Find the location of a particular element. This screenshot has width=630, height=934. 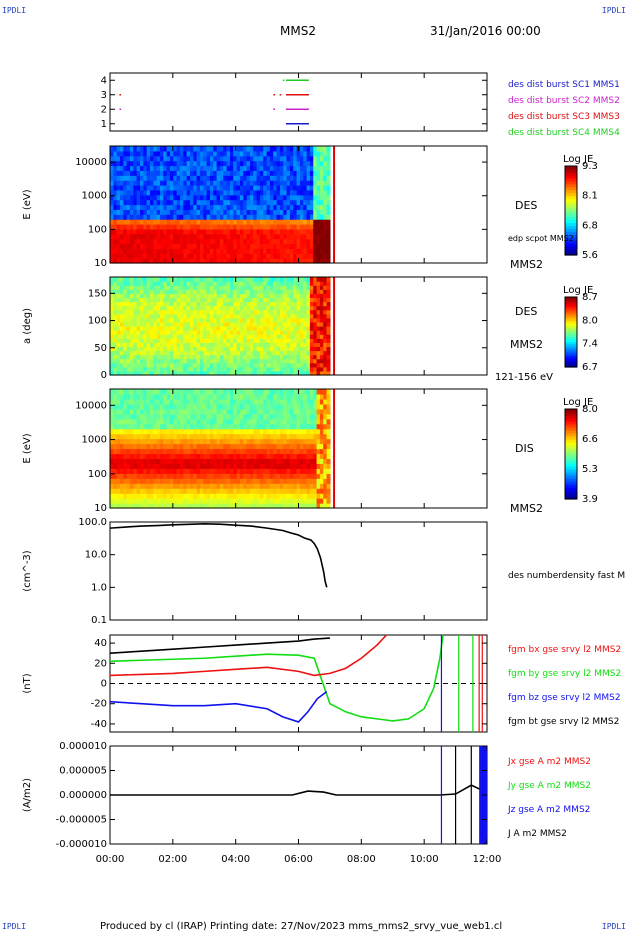

colorbar-tick-label: 6.7 is located at coordinates (590, 367).